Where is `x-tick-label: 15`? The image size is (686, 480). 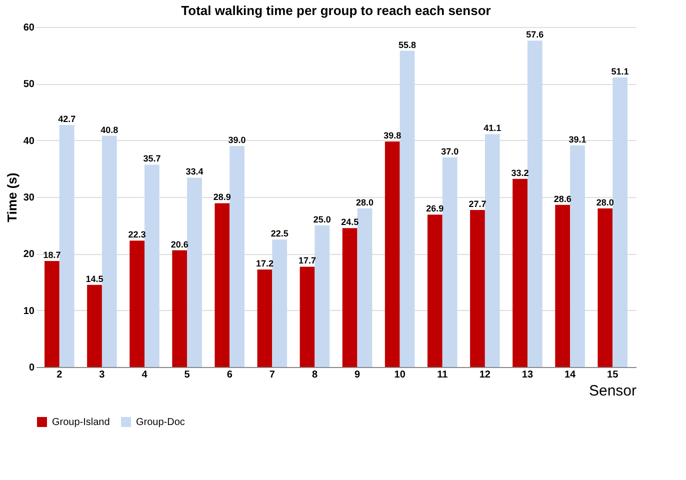 x-tick-label: 15 is located at coordinates (613, 375).